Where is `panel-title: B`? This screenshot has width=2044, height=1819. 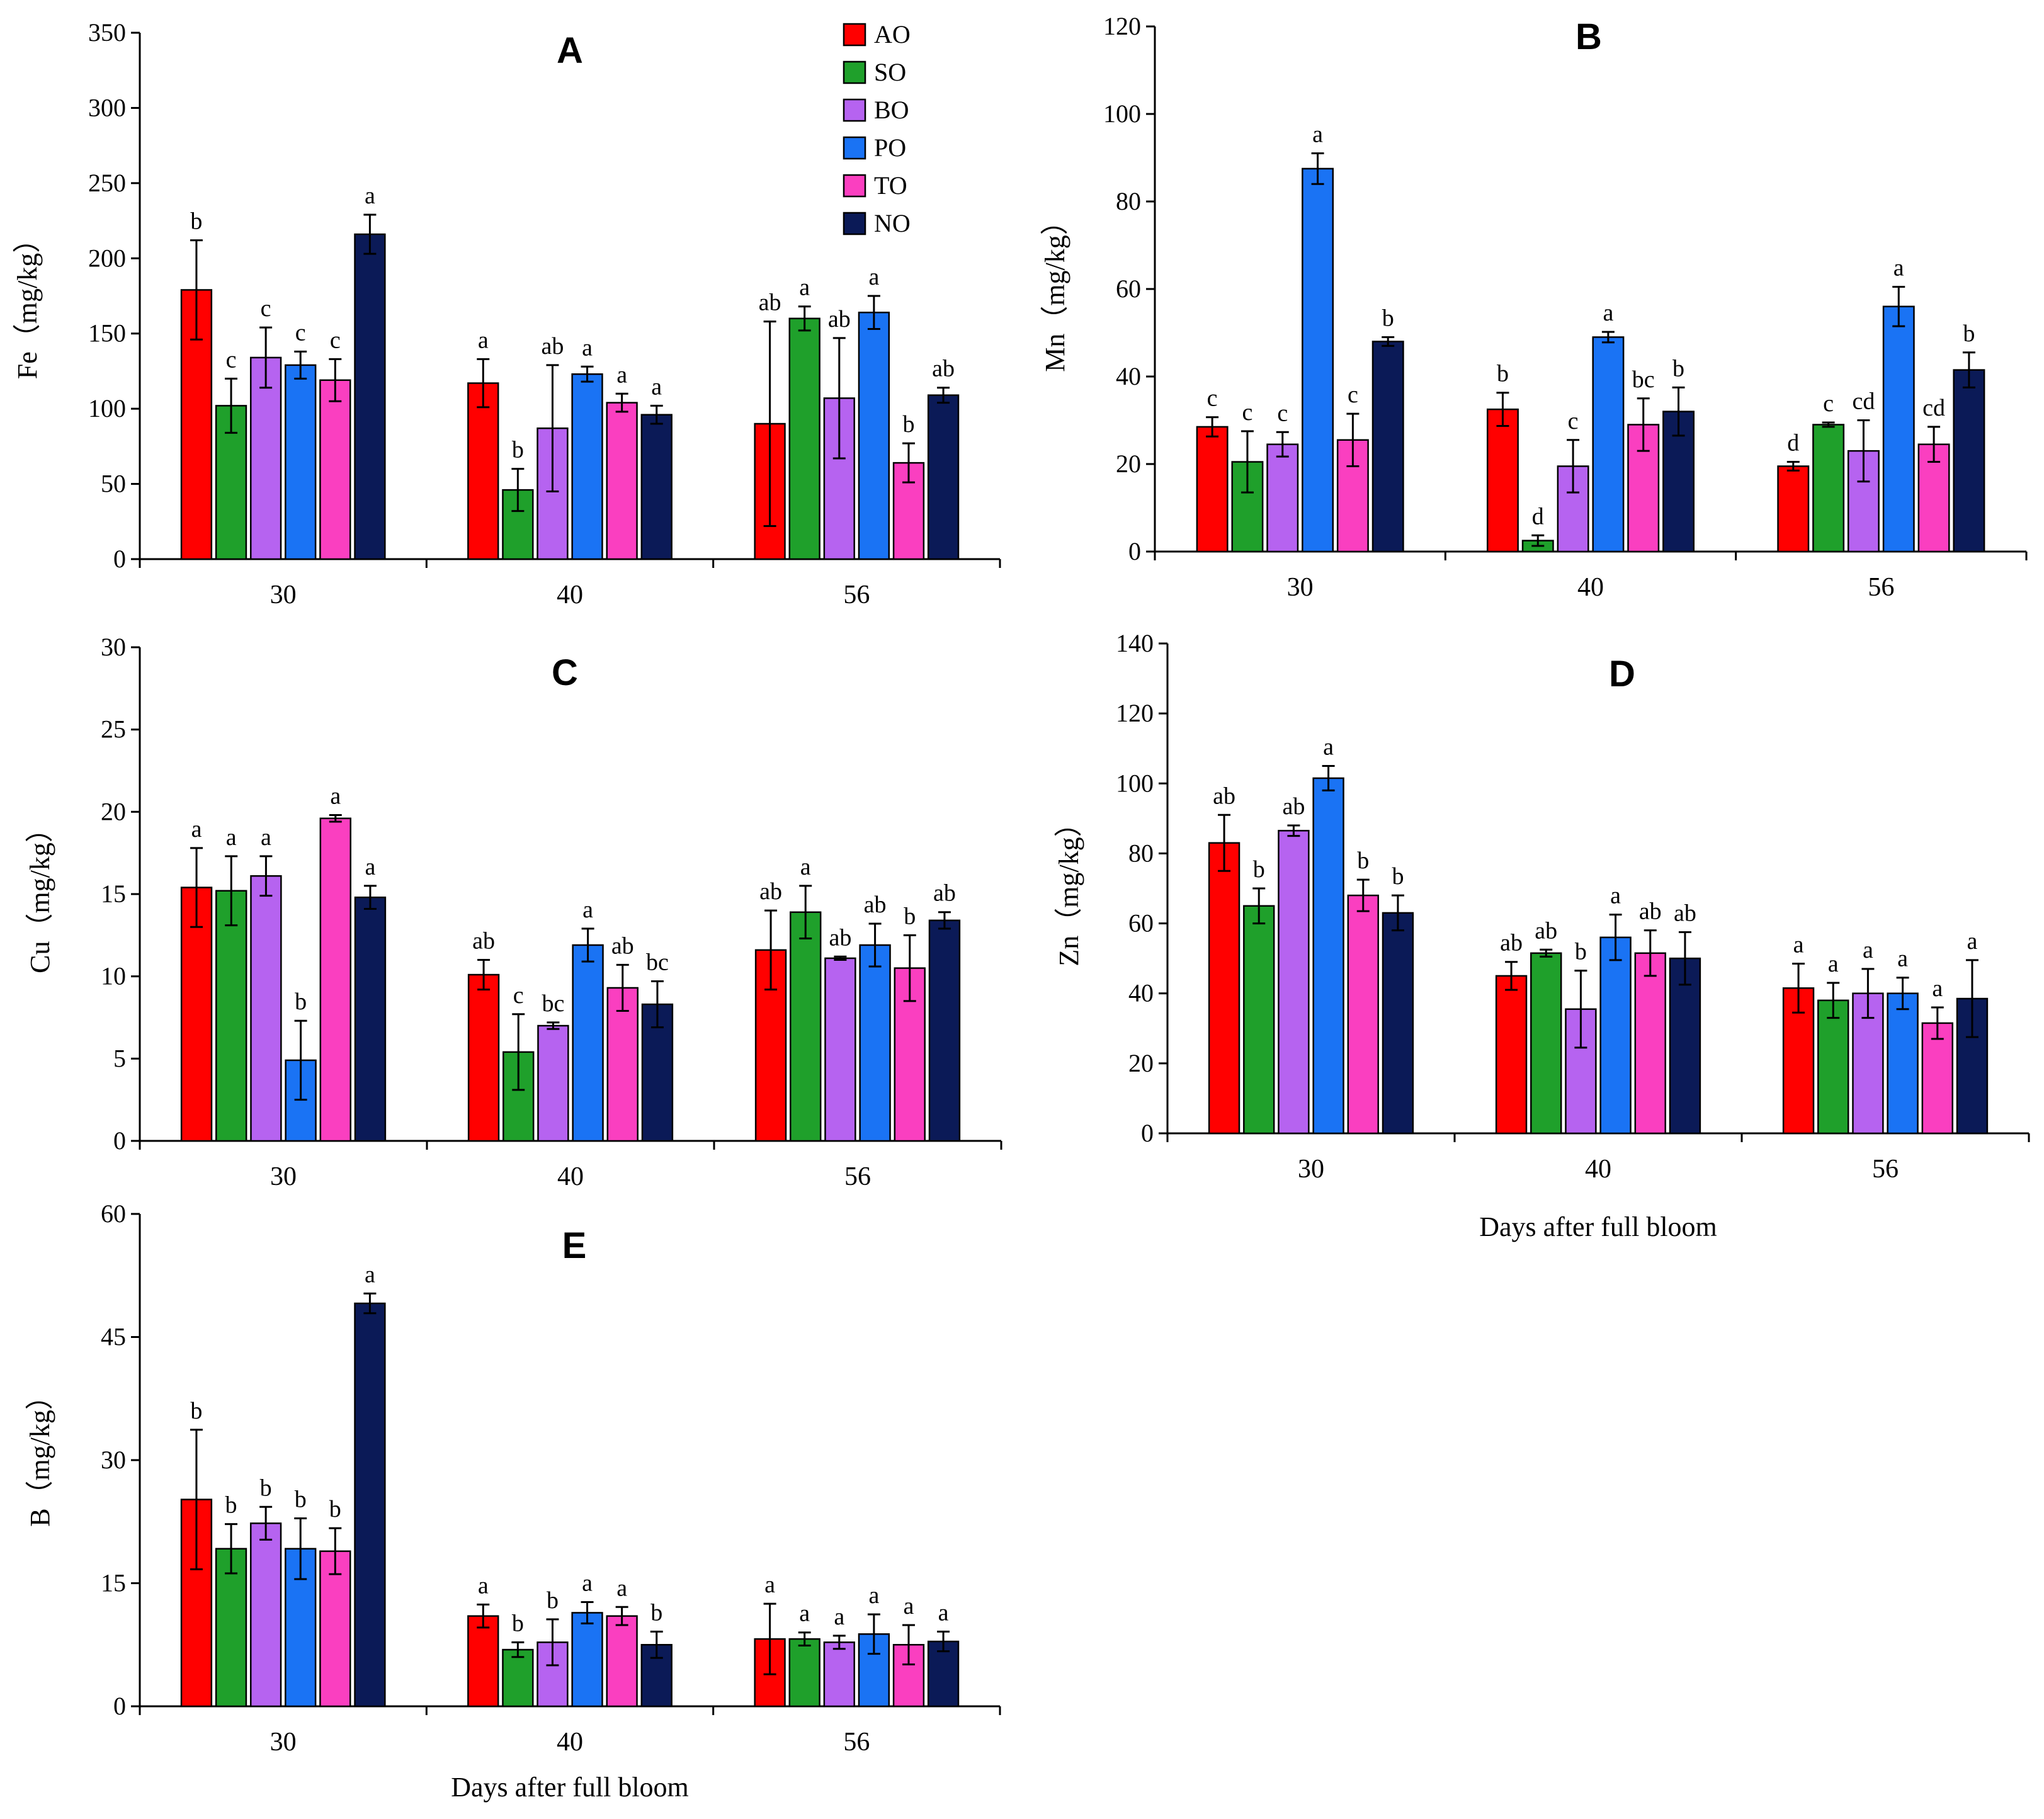
panel-title: B is located at coordinates (1589, 36).